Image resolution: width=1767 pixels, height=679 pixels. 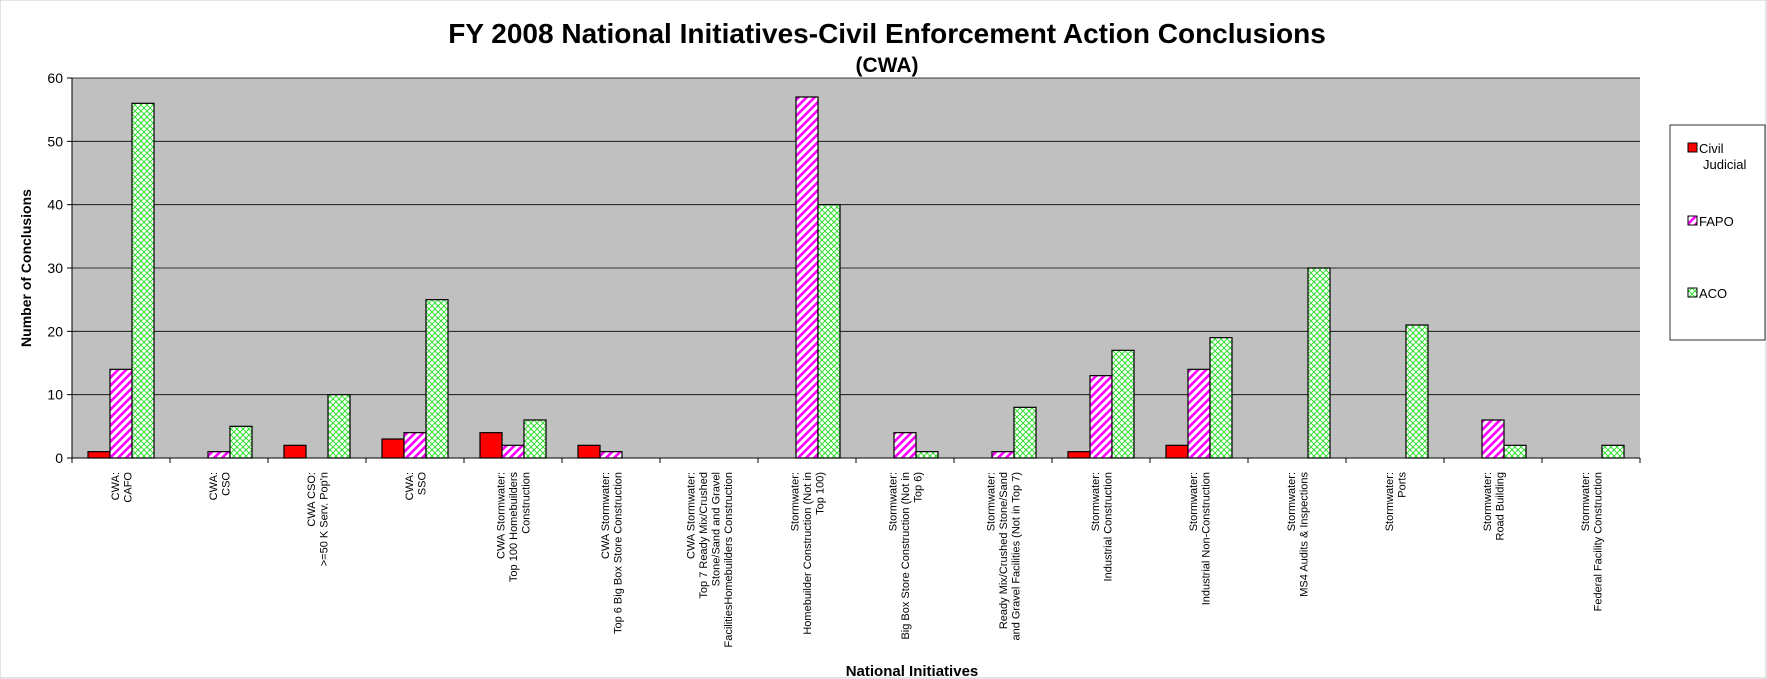 I want to click on x-tick-label: Stormwater: Federal Facility Construction, so click(x=1592, y=541).